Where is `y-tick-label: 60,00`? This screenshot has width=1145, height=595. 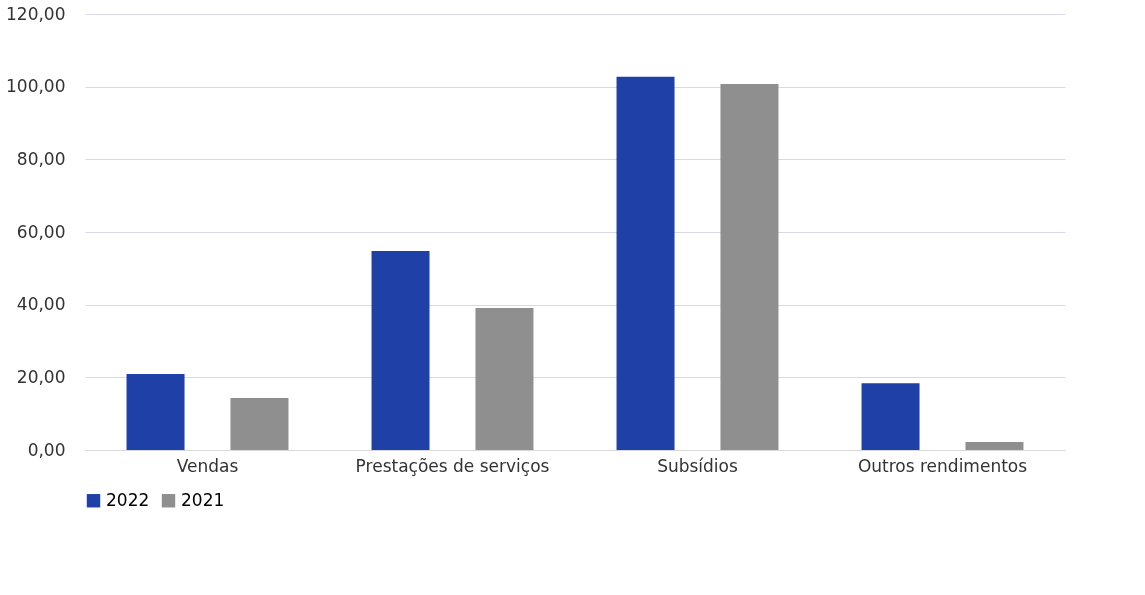 y-tick-label: 60,00 is located at coordinates (41, 231).